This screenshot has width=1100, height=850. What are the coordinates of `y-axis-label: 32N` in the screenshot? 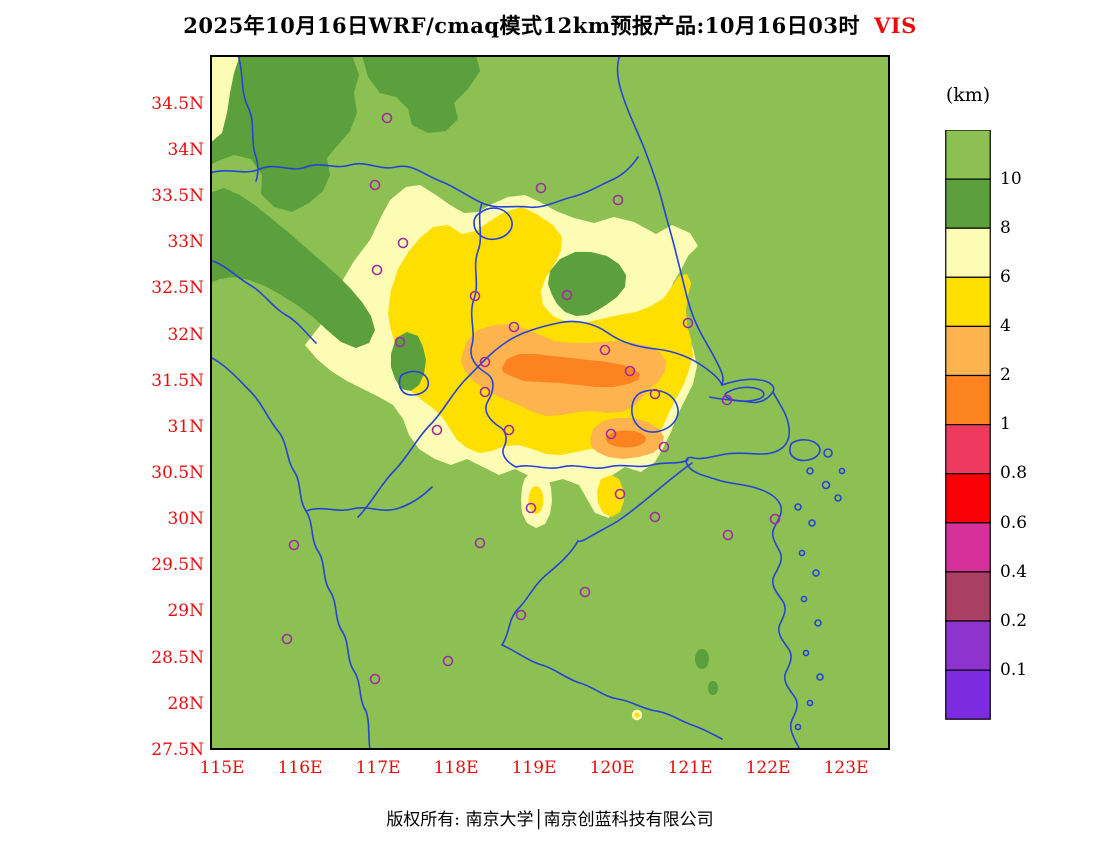 It's located at (185, 335).